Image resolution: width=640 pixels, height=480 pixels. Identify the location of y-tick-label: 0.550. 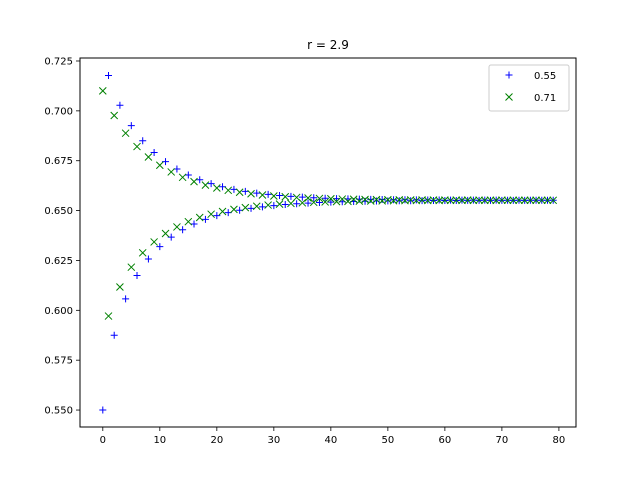
(58, 411).